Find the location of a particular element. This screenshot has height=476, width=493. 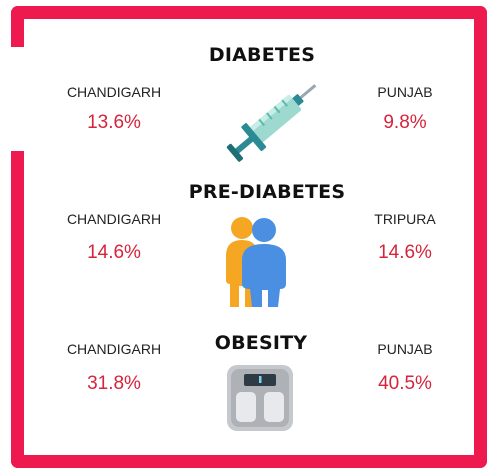

section-title: PRE-DIABETES is located at coordinates (267, 192).